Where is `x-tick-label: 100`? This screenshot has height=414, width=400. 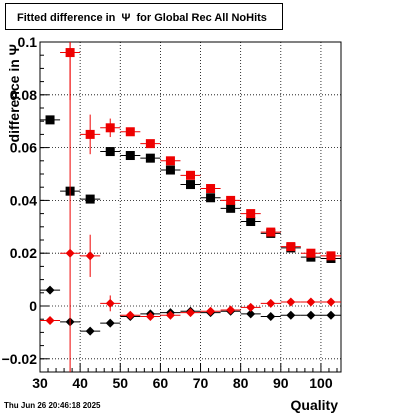 x-tick-label: 100 is located at coordinates (321, 383).